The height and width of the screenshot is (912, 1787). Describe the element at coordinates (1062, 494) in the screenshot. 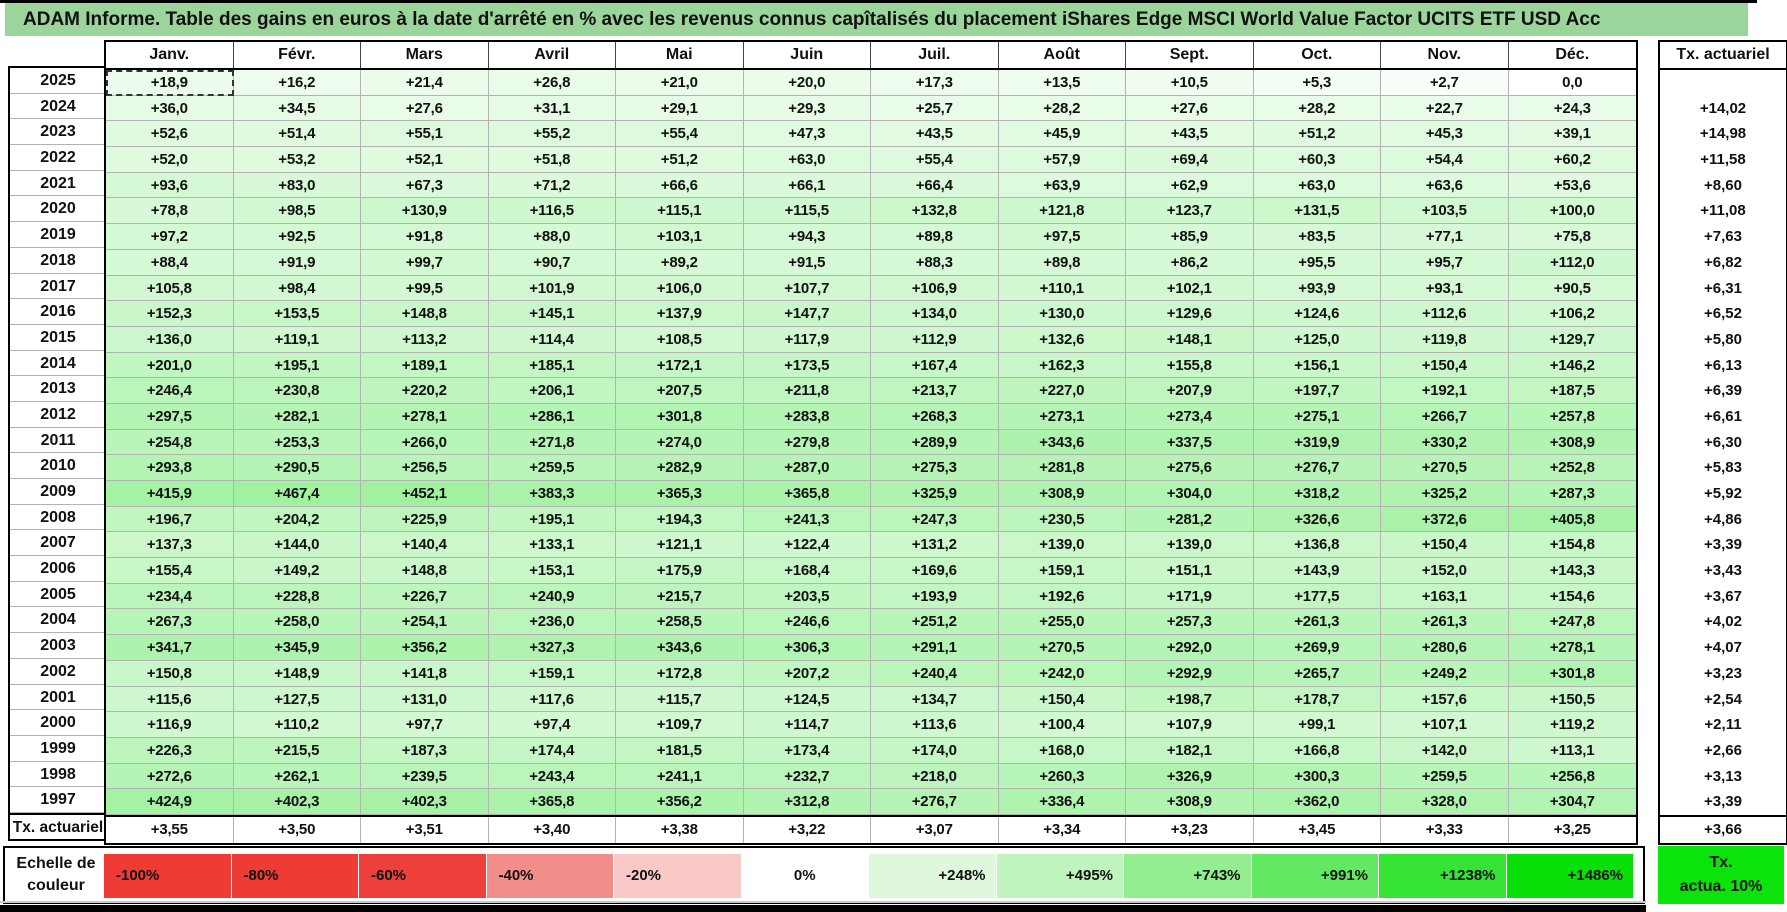

I see `gain-cell-2009-m8: +308,9` at that location.